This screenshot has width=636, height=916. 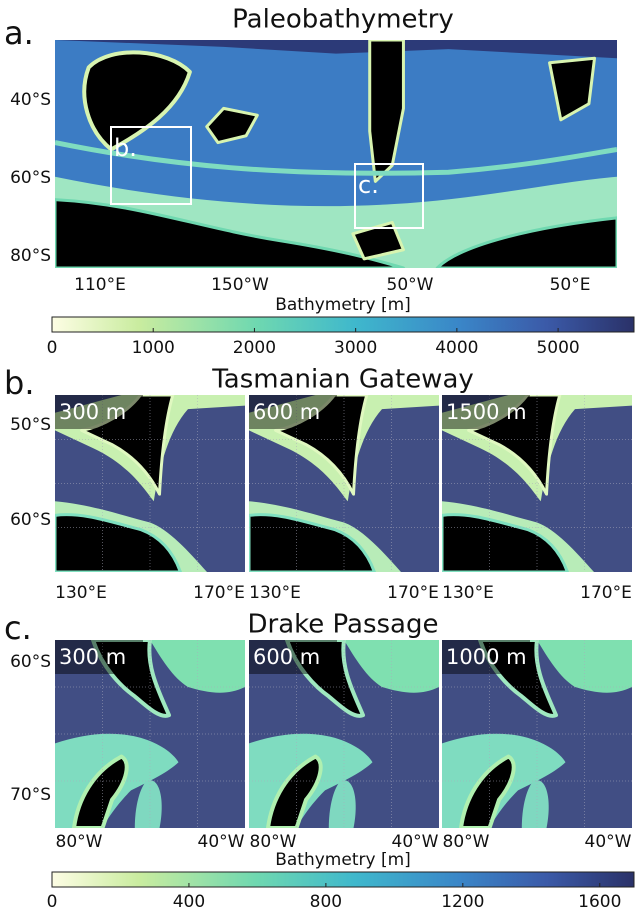 What do you see at coordinates (343, 860) in the screenshot?
I see `colorbar-label: Bathymetry [m]` at bounding box center [343, 860].